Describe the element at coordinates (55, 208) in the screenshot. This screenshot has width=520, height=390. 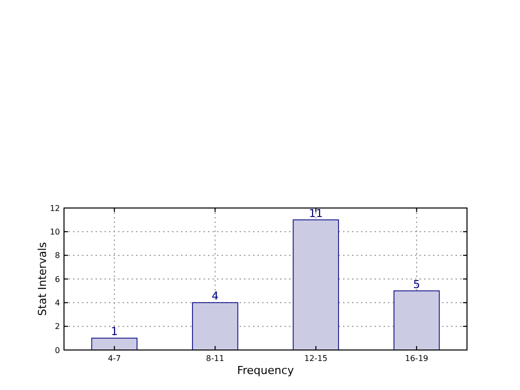
I see `y-tick-label: 12` at that location.